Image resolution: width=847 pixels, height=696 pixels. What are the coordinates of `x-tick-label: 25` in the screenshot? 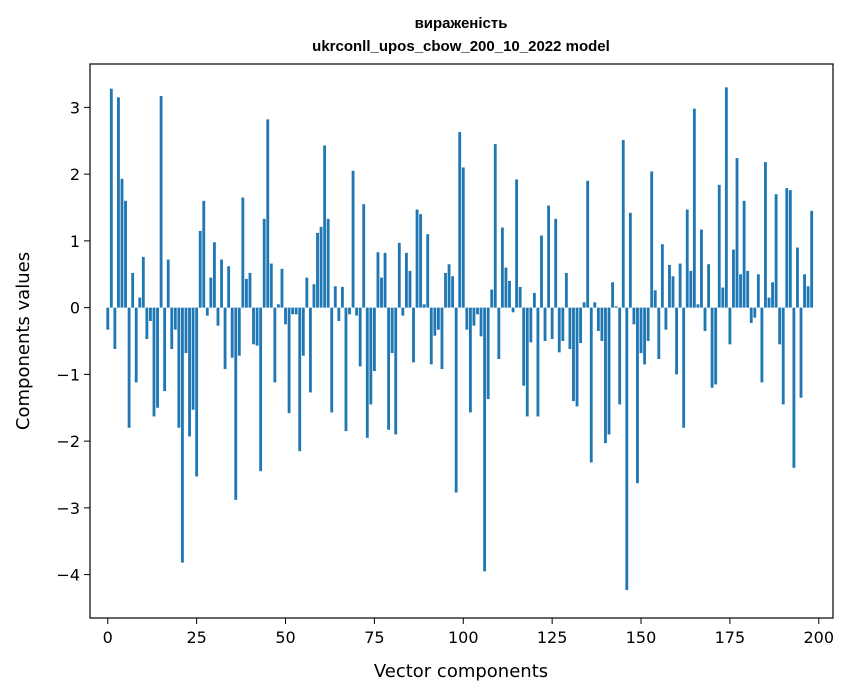 It's located at (196, 637).